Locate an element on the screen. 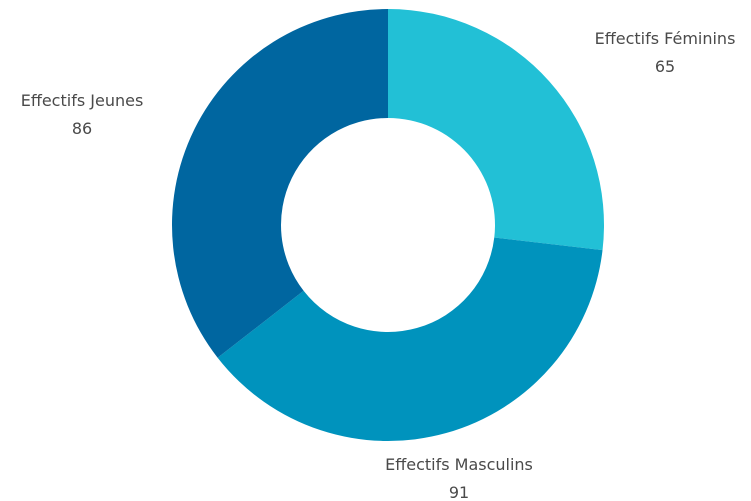 This screenshot has width=751, height=501. slice-category-label: Effectifs Féminins is located at coordinates (665, 38).